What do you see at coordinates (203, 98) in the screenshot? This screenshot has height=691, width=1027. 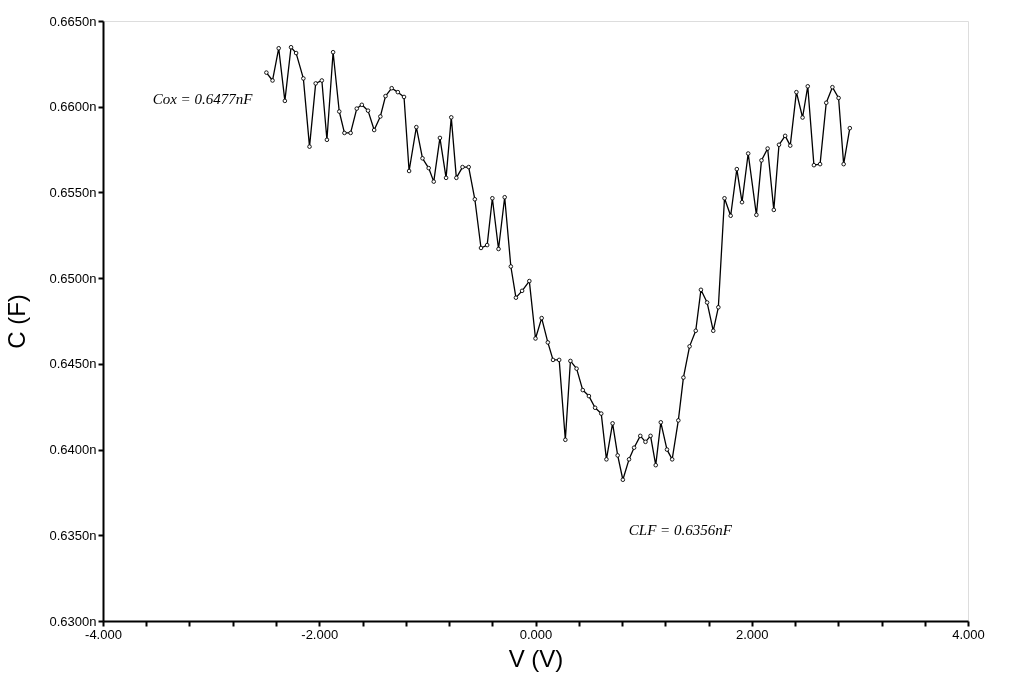 I see `annotation: Cox = 0.6477nF` at bounding box center [203, 98].